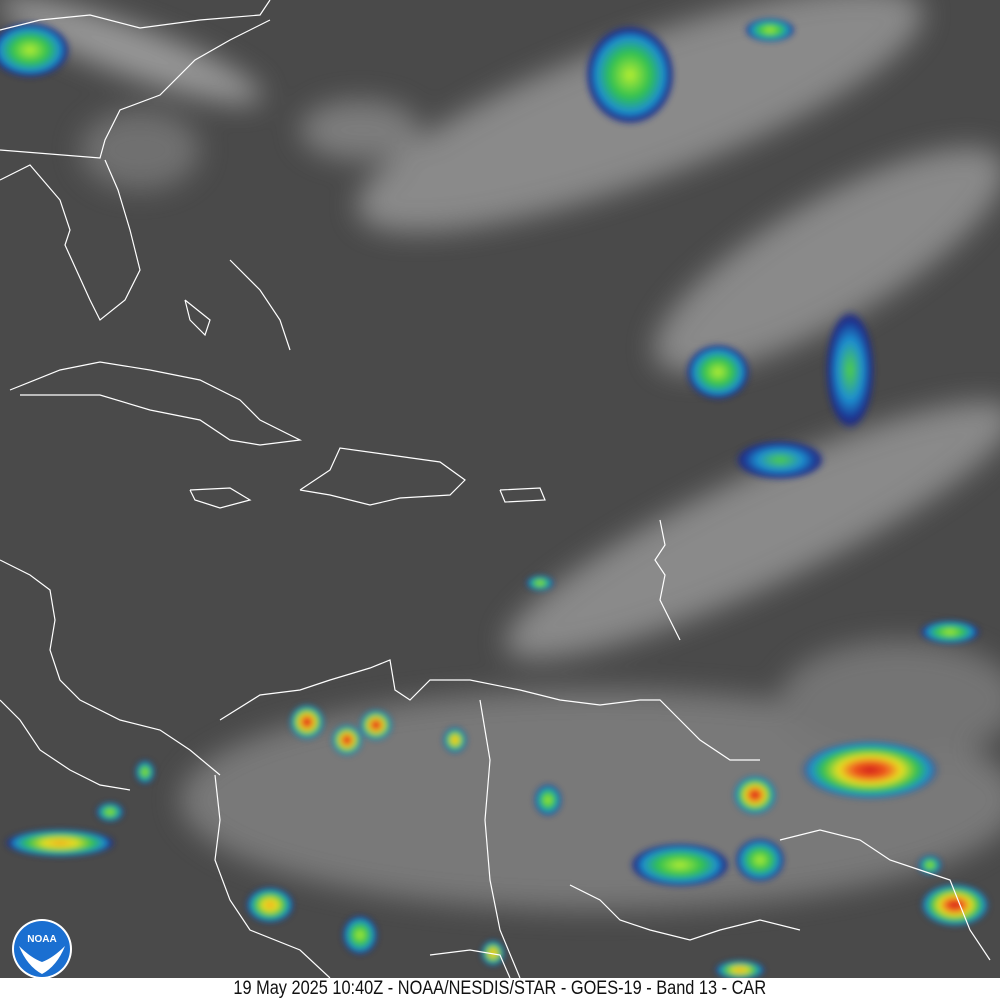  What do you see at coordinates (41, 939) in the screenshot?
I see `svg-text: NOAA` at bounding box center [41, 939].